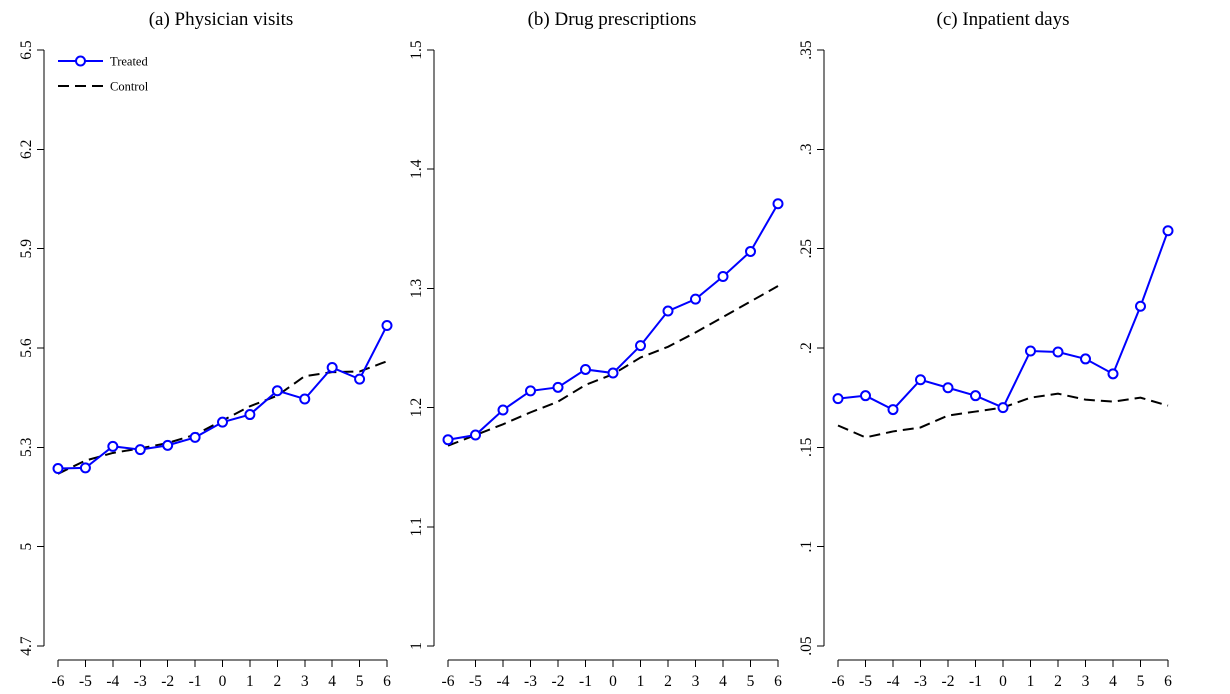 The height and width of the screenshot is (694, 1230). I want to click on y-tick-label: 5.6, so click(26, 348).